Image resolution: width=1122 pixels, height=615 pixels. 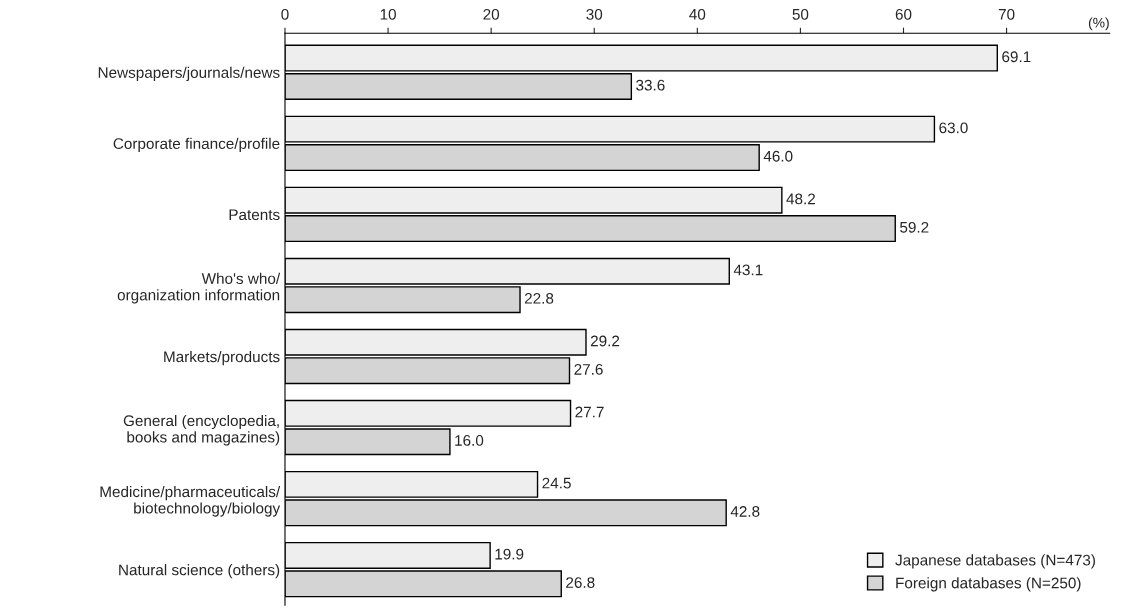 I want to click on legend-label: Japanese databases (N=473), so click(x=995, y=561).